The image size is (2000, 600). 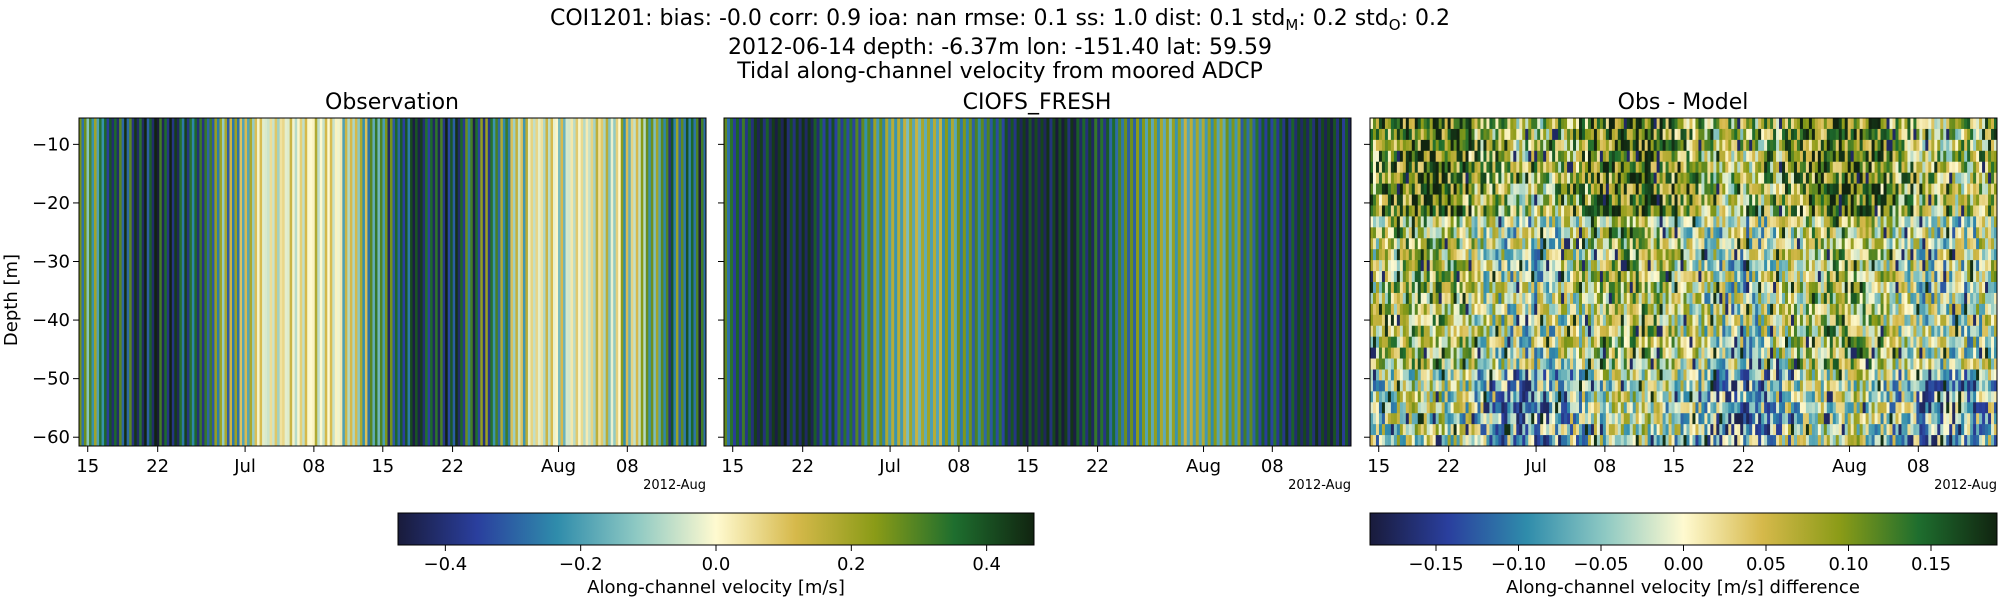 What do you see at coordinates (51, 320) in the screenshot?
I see `y-tick-label: −40` at bounding box center [51, 320].